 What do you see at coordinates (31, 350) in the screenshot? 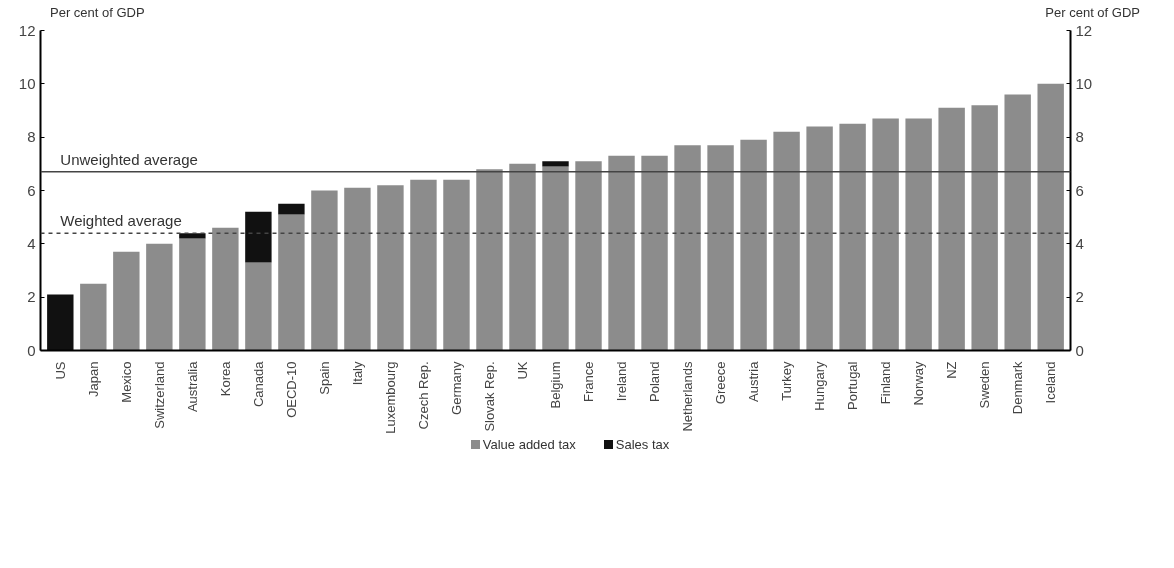
I see `y-tick-label: 0` at bounding box center [31, 350].